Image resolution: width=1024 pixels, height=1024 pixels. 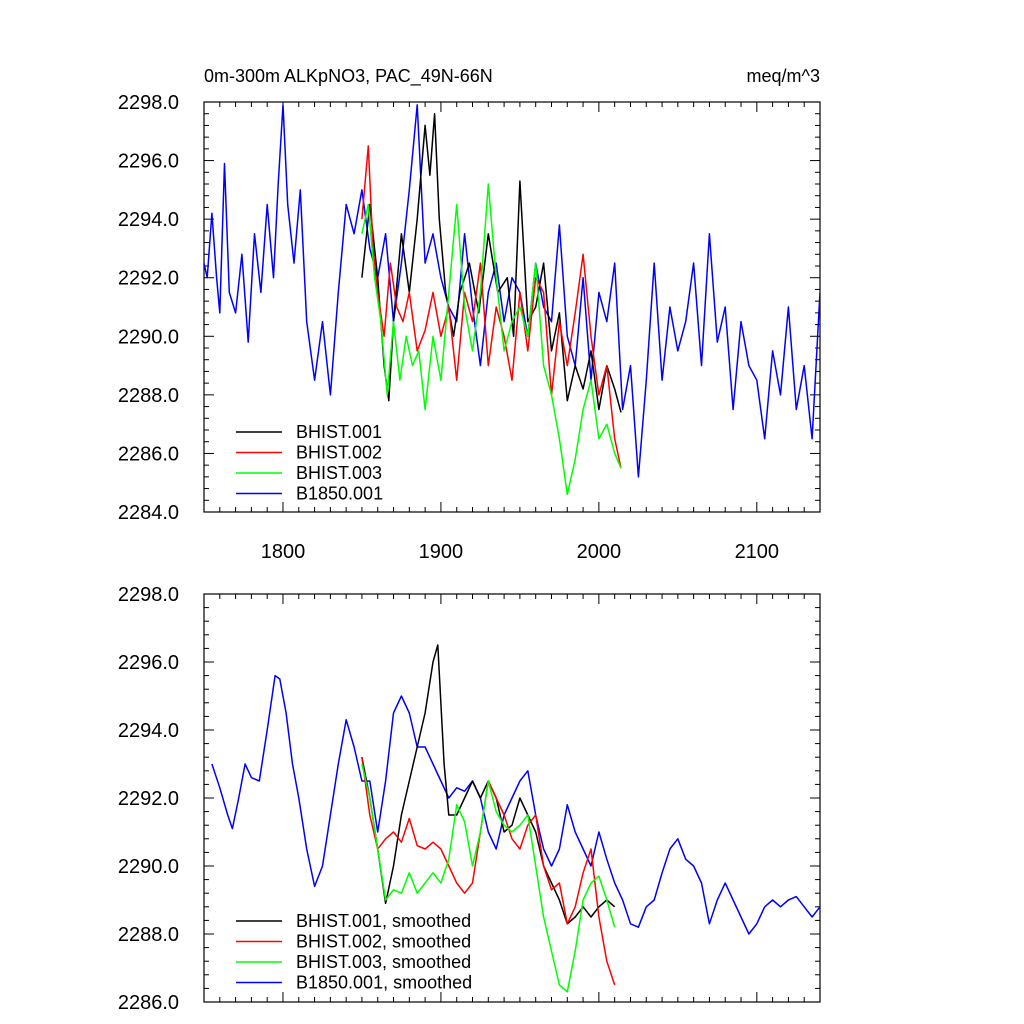 What do you see at coordinates (339, 453) in the screenshot?
I see `legend-label: BHIST.002` at bounding box center [339, 453].